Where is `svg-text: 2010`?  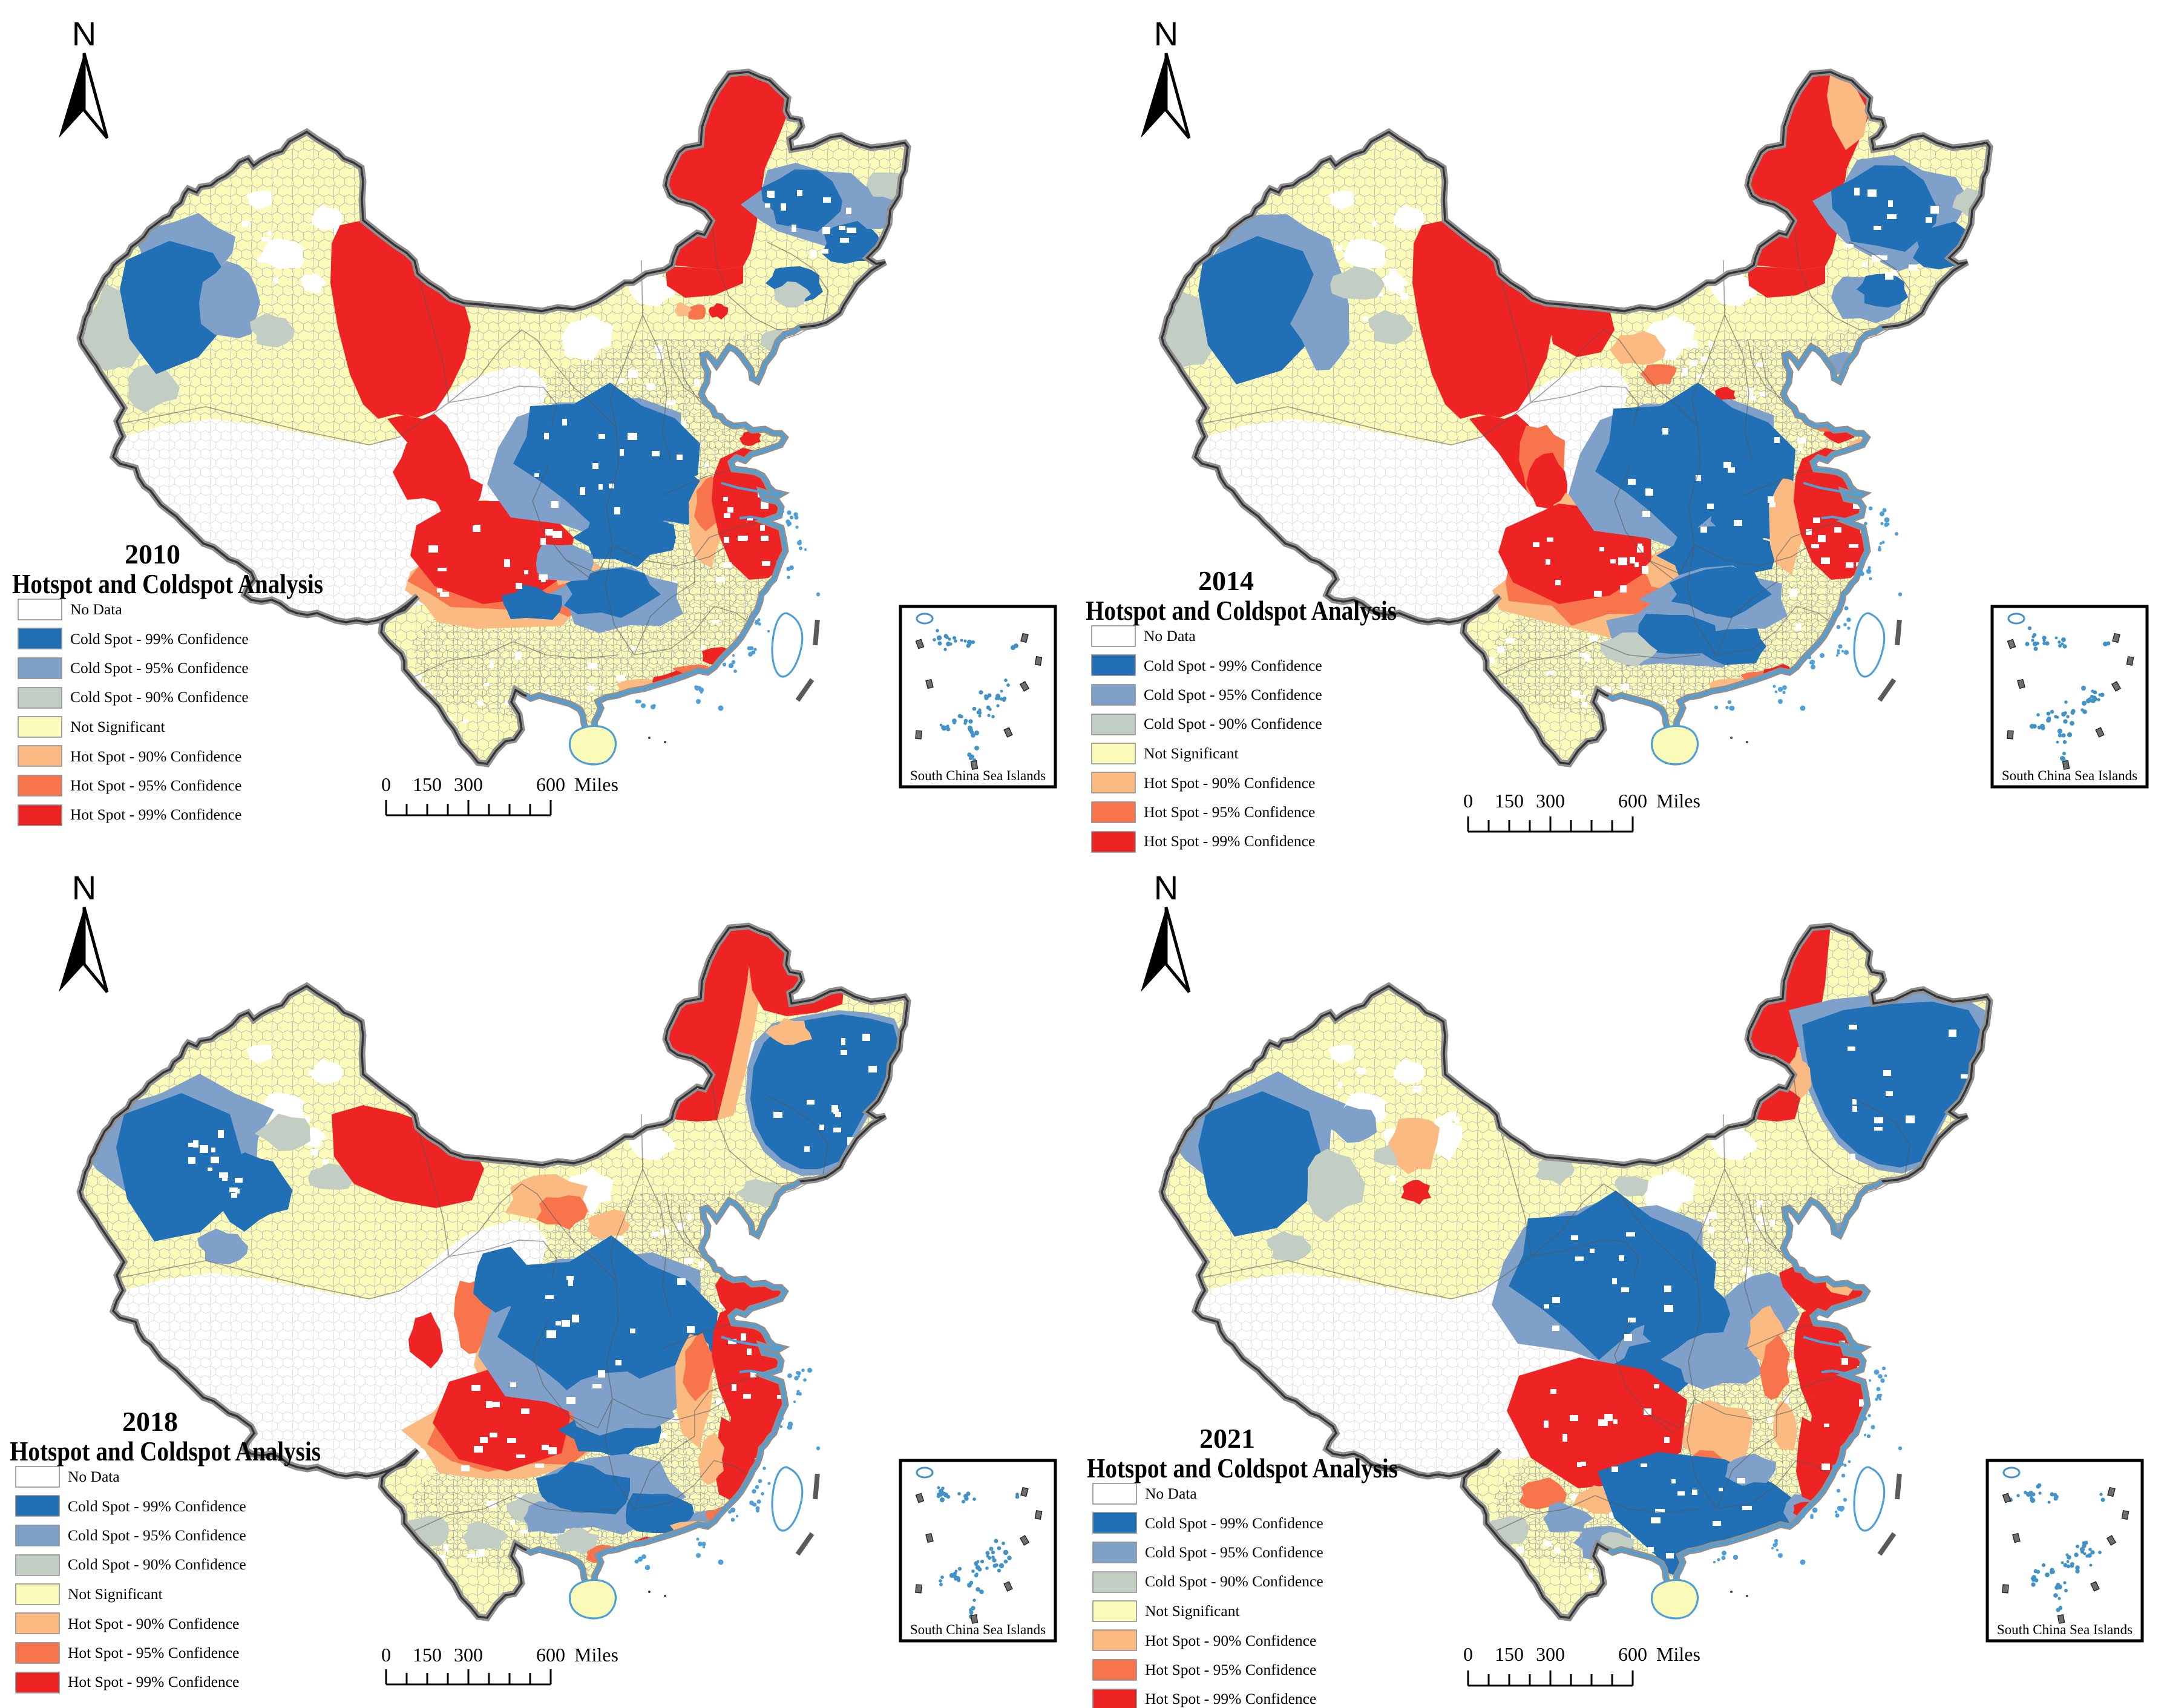 svg-text: 2010 is located at coordinates (152, 554).